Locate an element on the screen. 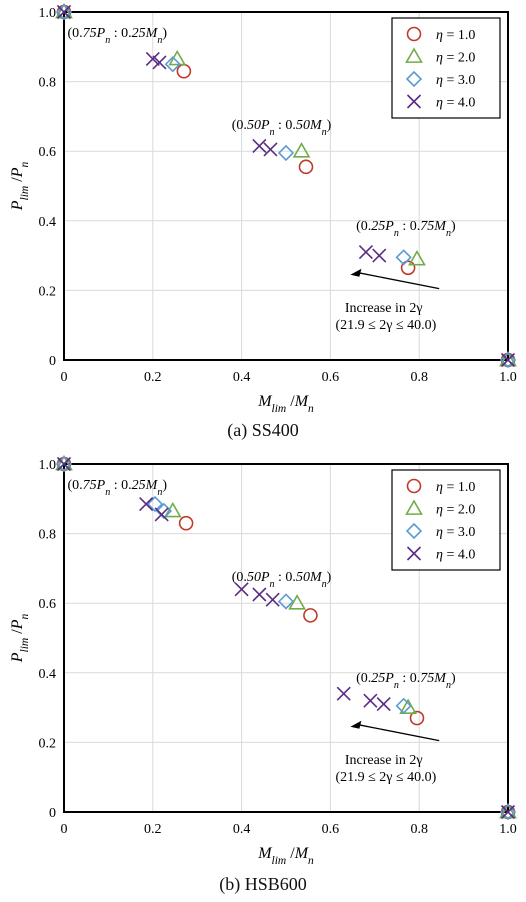  y-tick-label: 1.0 is located at coordinates (48, 465).